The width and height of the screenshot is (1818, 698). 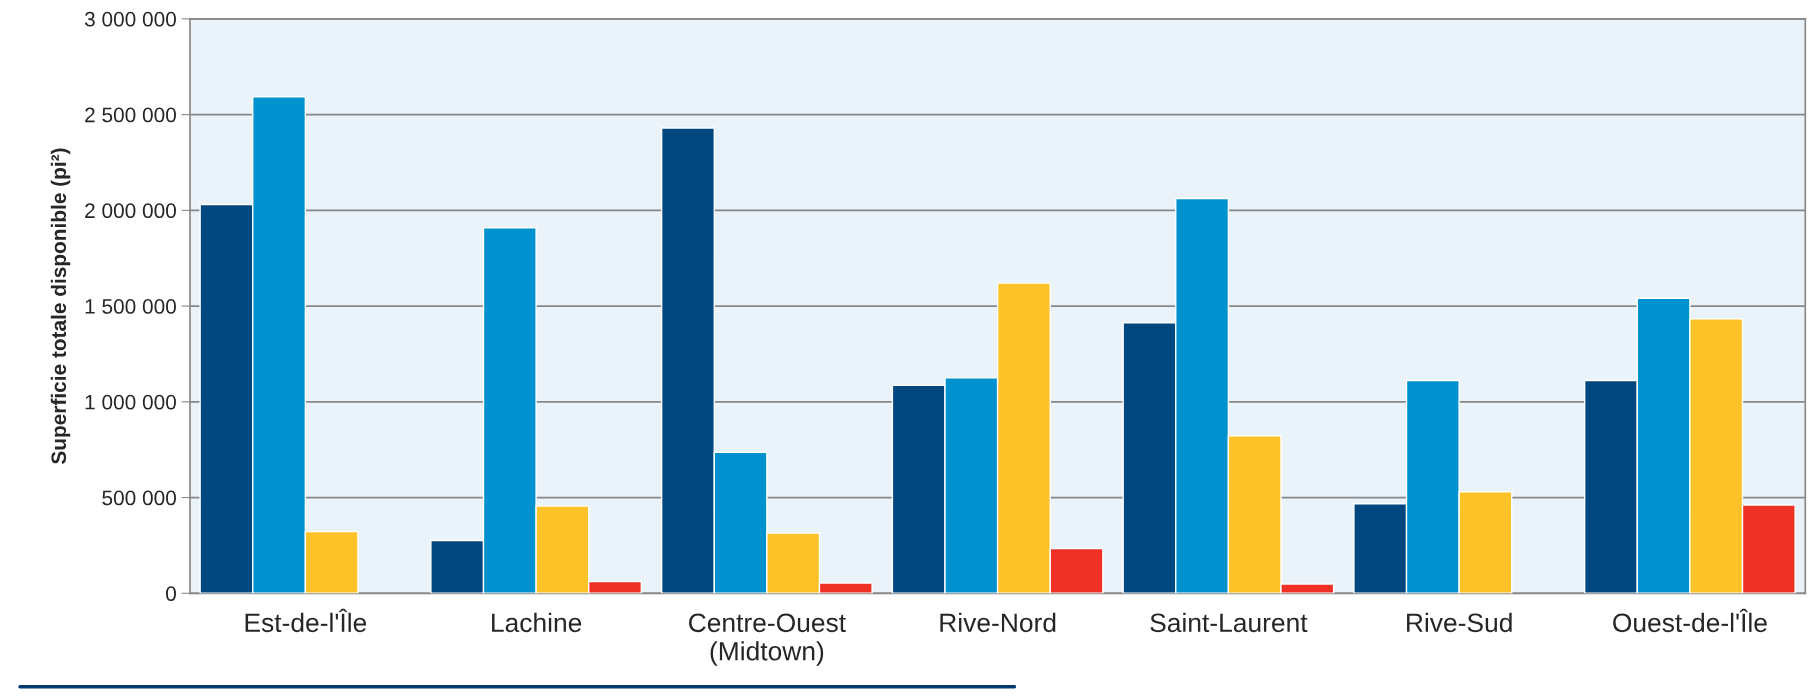 I want to click on y-tick-label: 3 000 000, so click(x=130, y=19).